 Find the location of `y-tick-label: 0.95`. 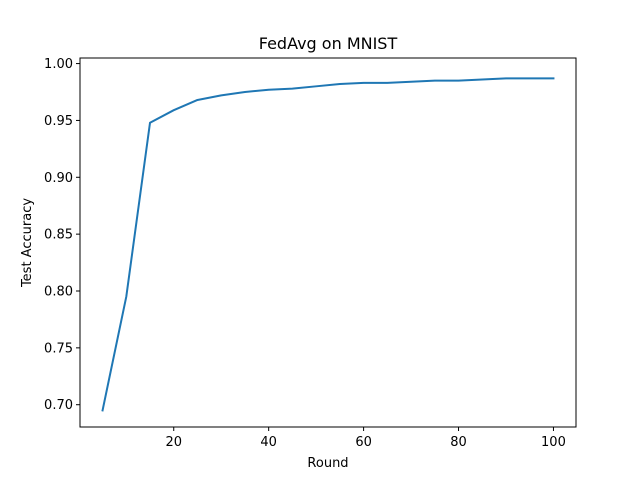

y-tick-label: 0.95 is located at coordinates (58, 121).